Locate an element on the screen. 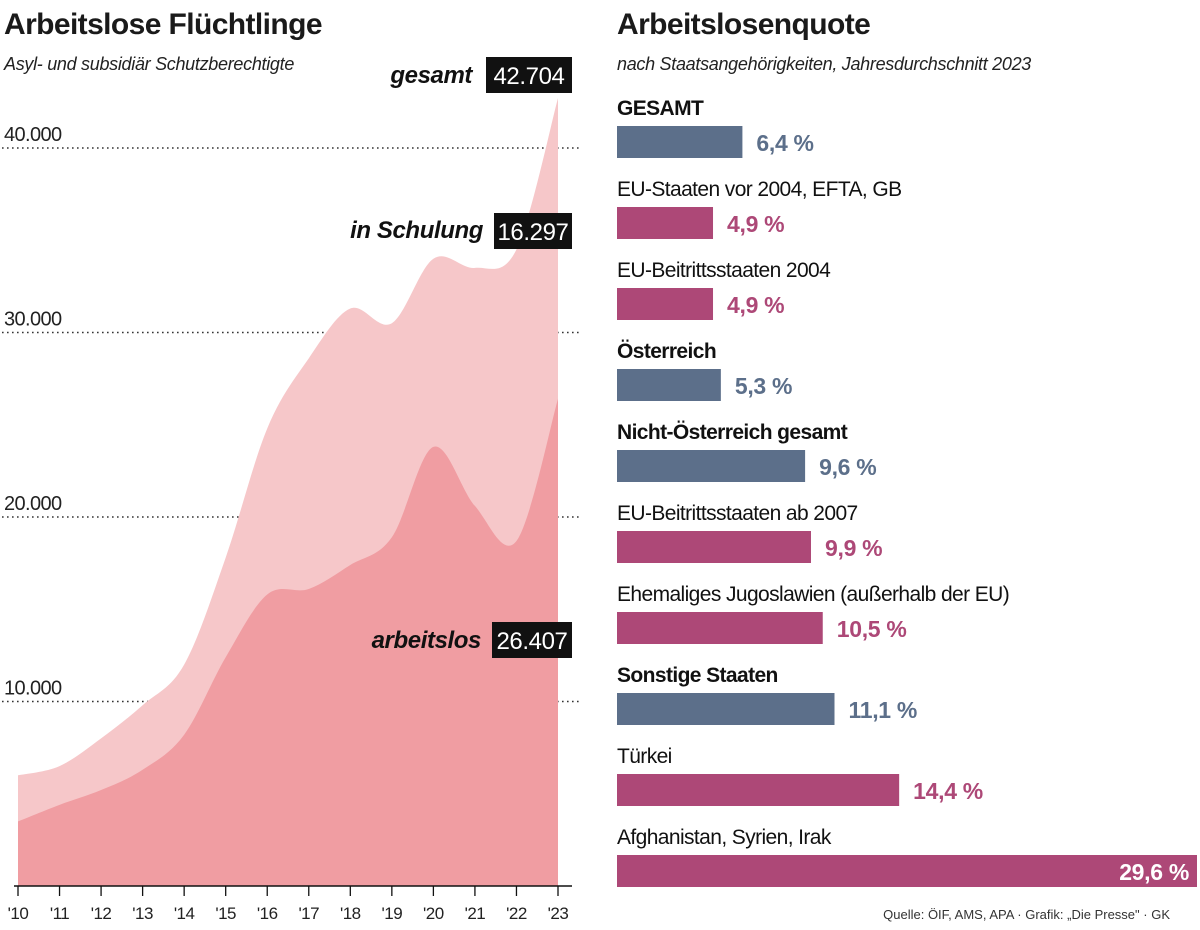 Image resolution: width=1200 pixels, height=930 pixels. bar-category-label: EU-Staaten vor 2004, EFTA, GB is located at coordinates (759, 189).